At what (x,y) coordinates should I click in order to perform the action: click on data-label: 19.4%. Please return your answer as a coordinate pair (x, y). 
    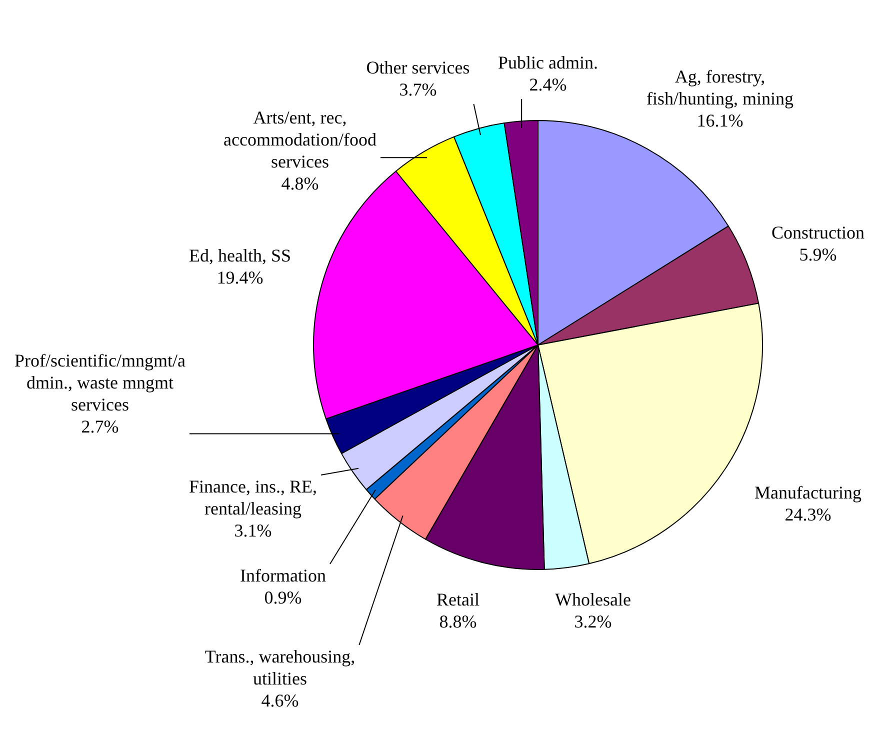
    Looking at the image, I should click on (240, 278).